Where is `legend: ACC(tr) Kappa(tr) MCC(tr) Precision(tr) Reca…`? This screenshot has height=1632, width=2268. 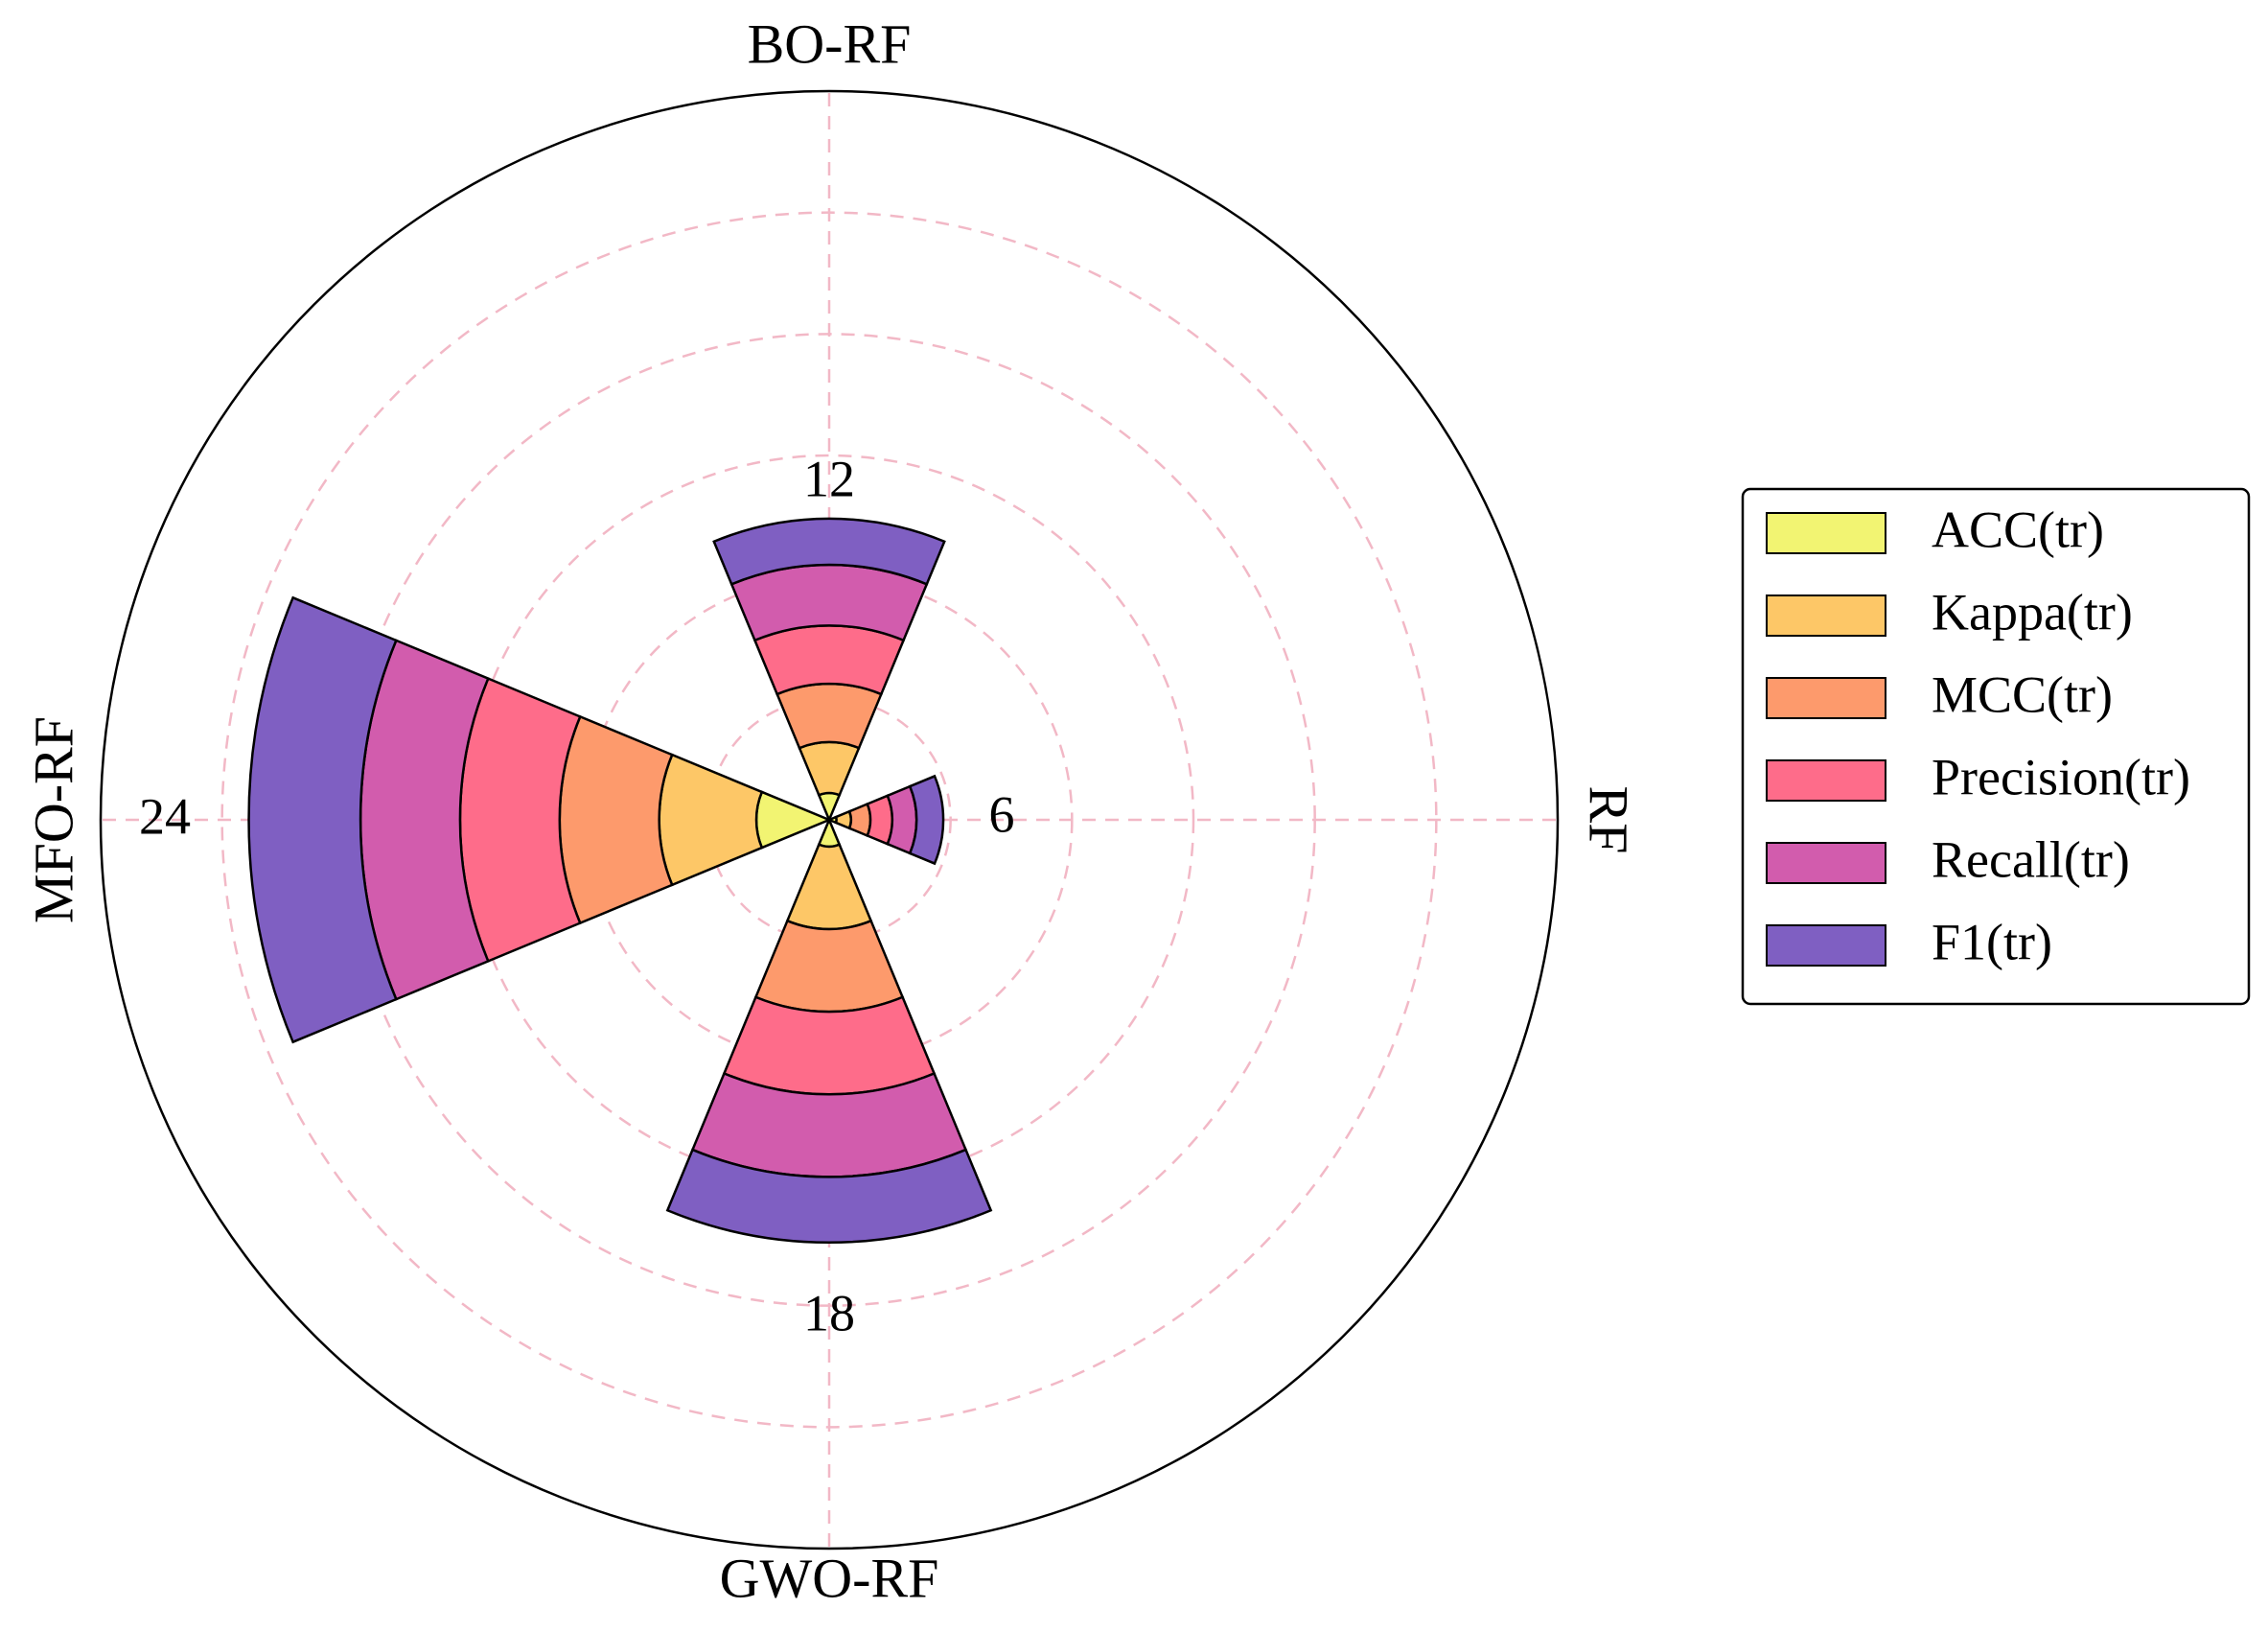 legend: ACC(tr) Kappa(tr) MCC(tr) Precision(tr) Reca… is located at coordinates (1996, 746).